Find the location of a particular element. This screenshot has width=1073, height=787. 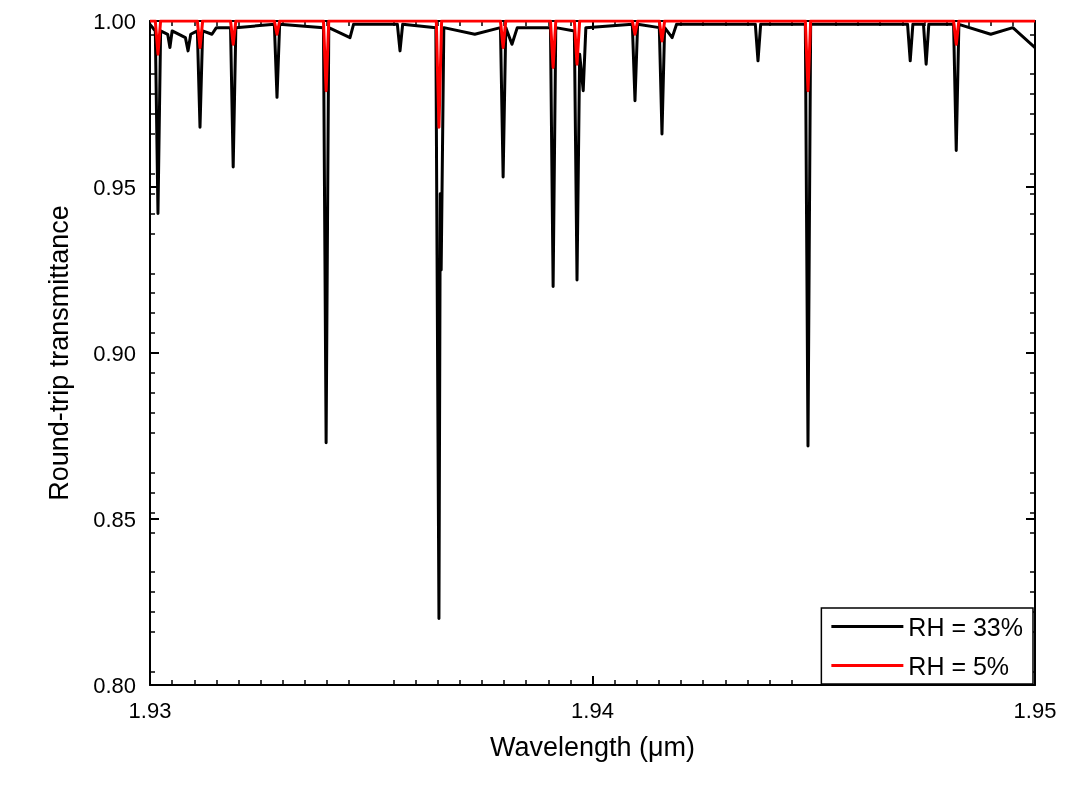

x-tick-label: 1.93 is located at coordinates (150, 710).